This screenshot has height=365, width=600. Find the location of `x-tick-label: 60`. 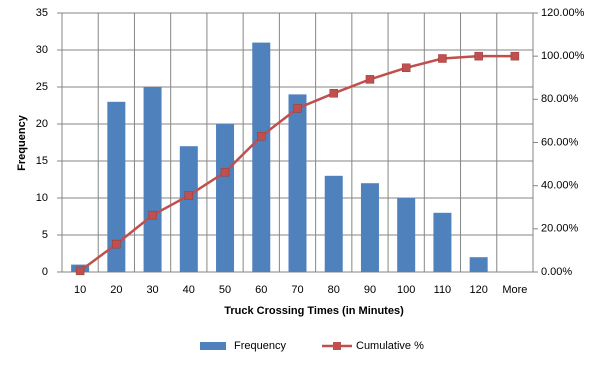

x-tick-label: 60 is located at coordinates (261, 290).